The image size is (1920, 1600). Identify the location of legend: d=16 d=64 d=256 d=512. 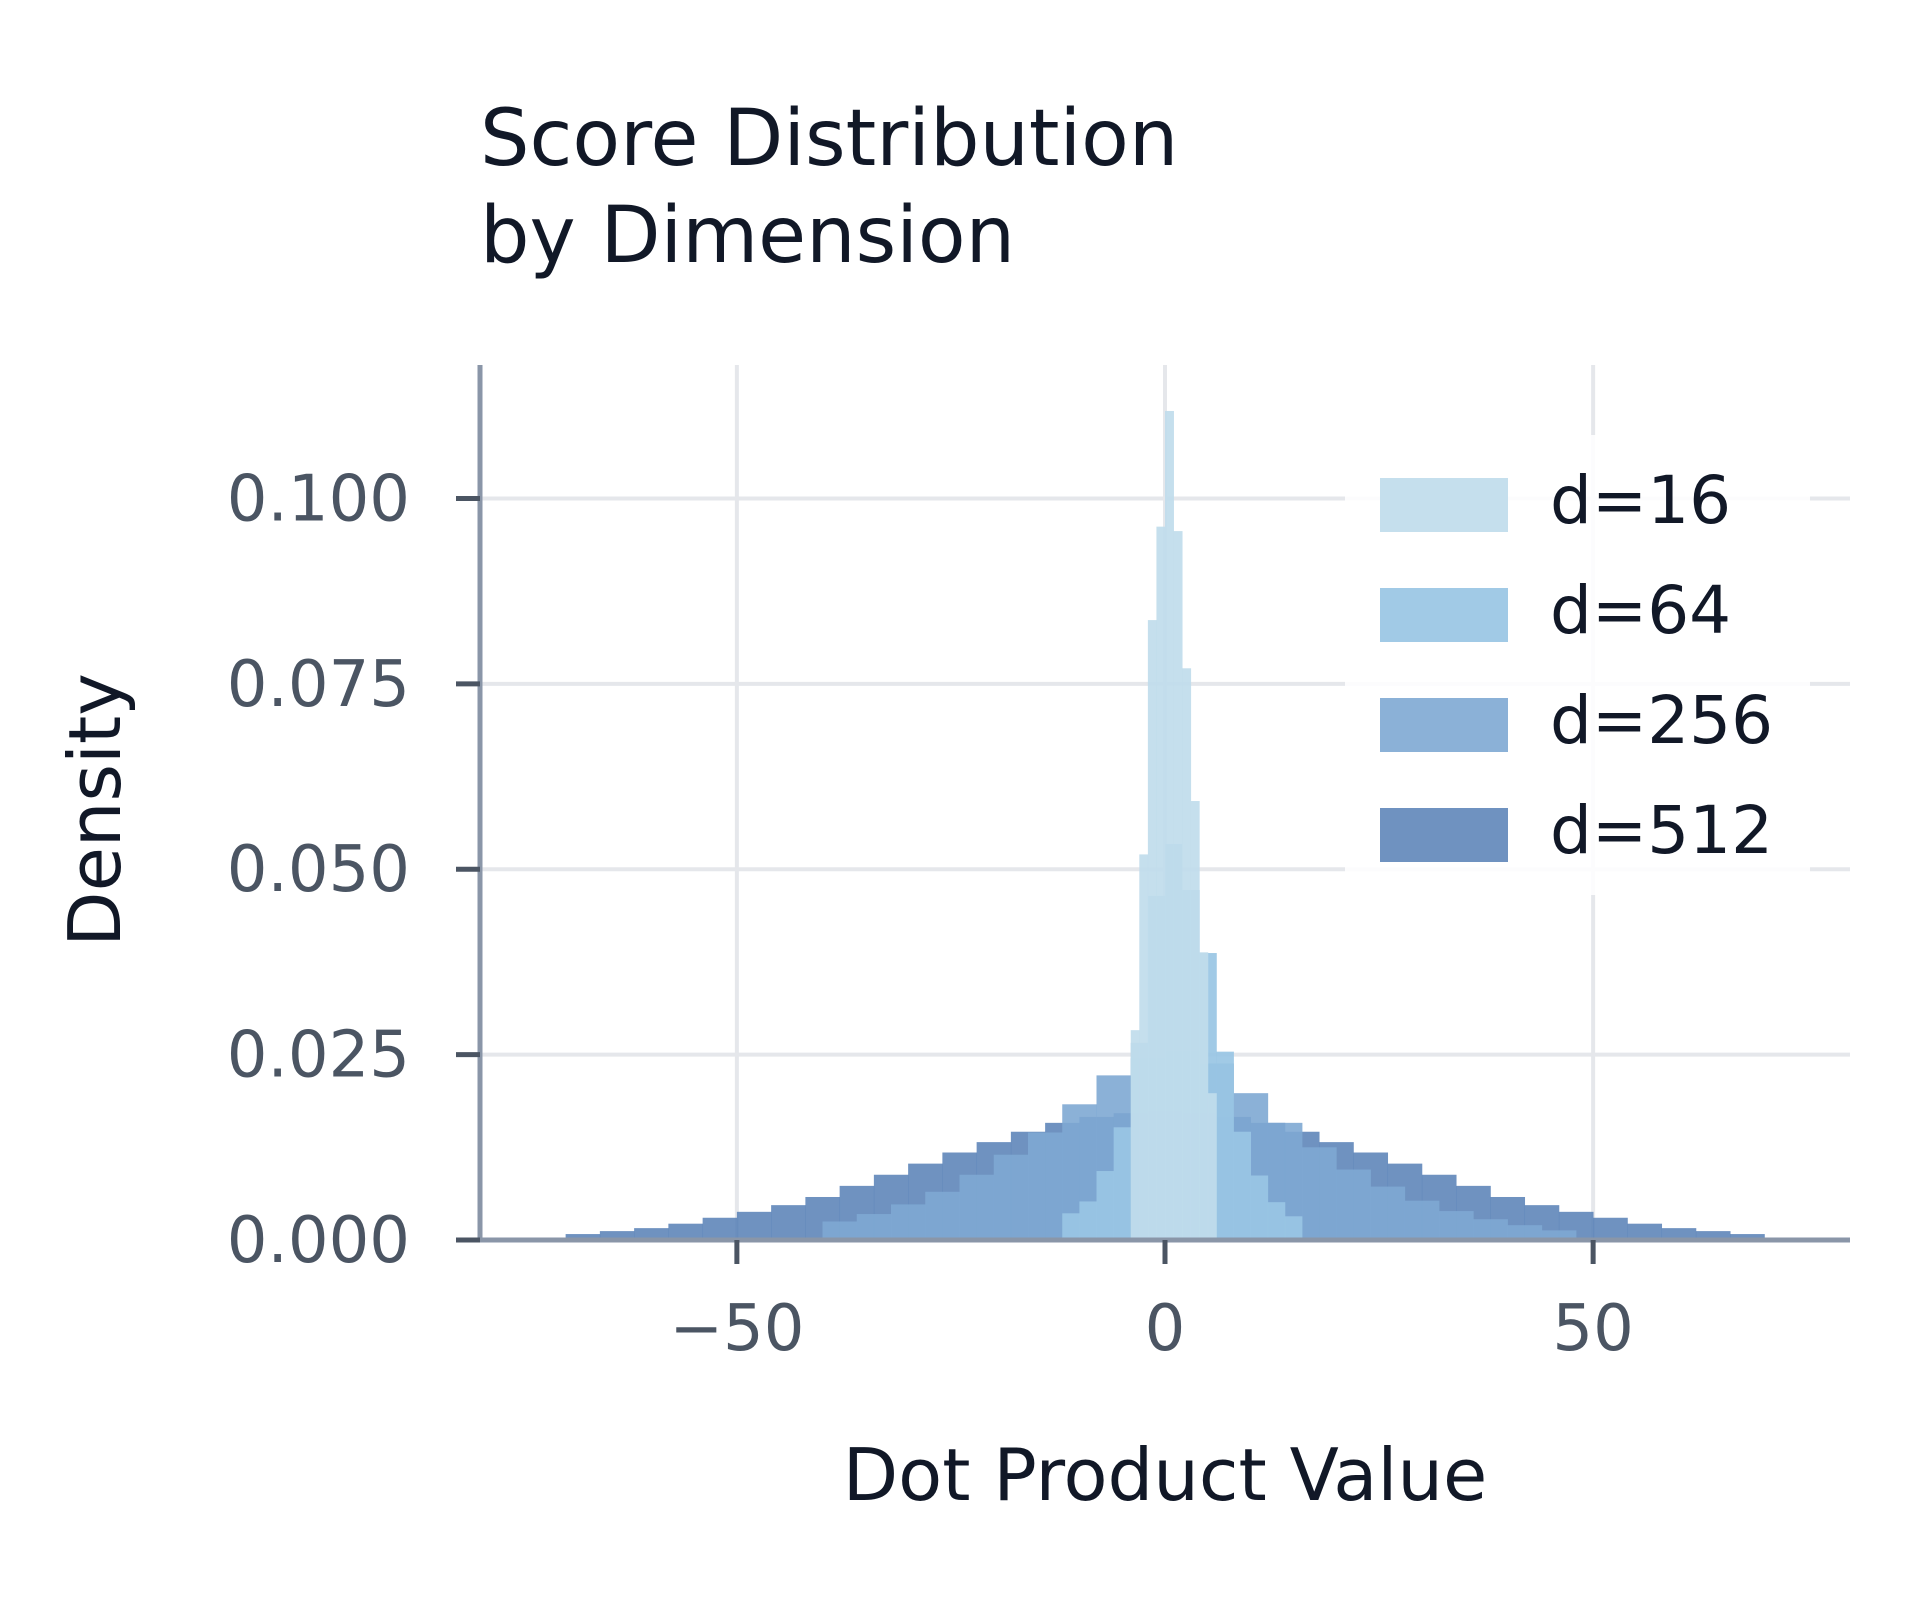
(1577, 665).